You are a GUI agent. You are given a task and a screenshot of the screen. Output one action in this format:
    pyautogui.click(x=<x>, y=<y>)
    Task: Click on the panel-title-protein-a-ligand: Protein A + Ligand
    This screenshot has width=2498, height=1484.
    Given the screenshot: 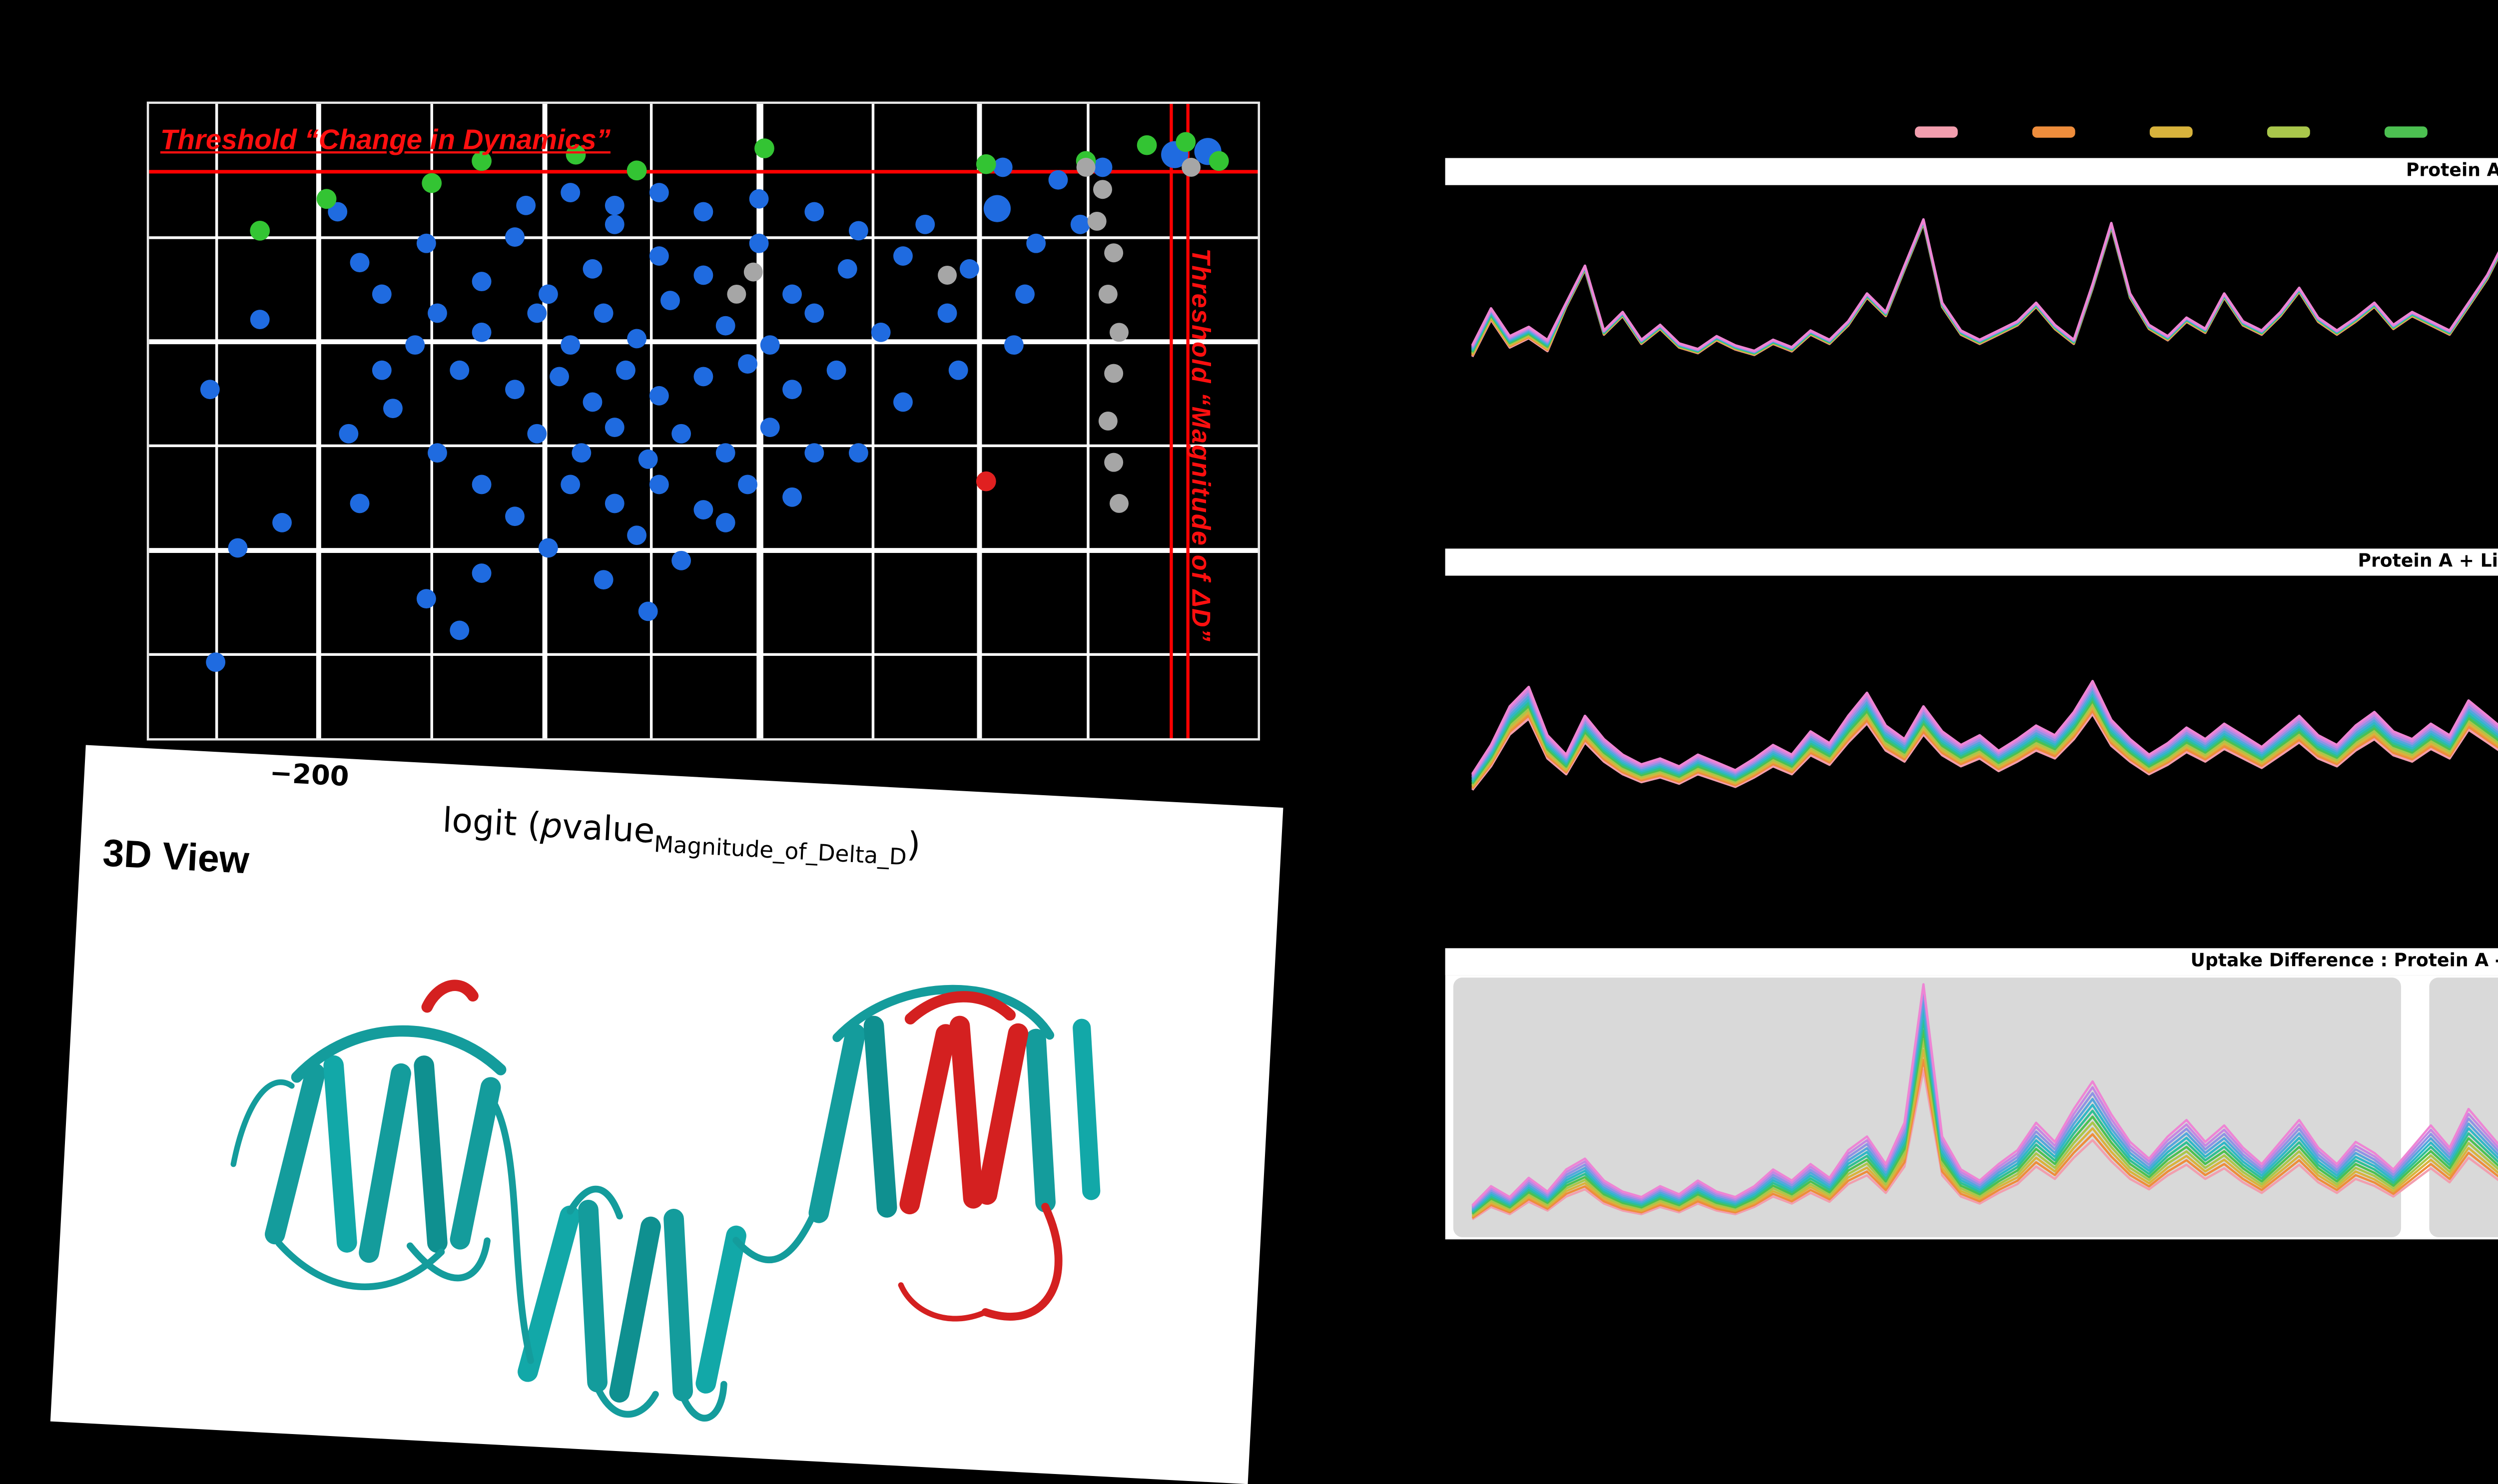 What is the action you would take?
    pyautogui.click(x=1971, y=562)
    